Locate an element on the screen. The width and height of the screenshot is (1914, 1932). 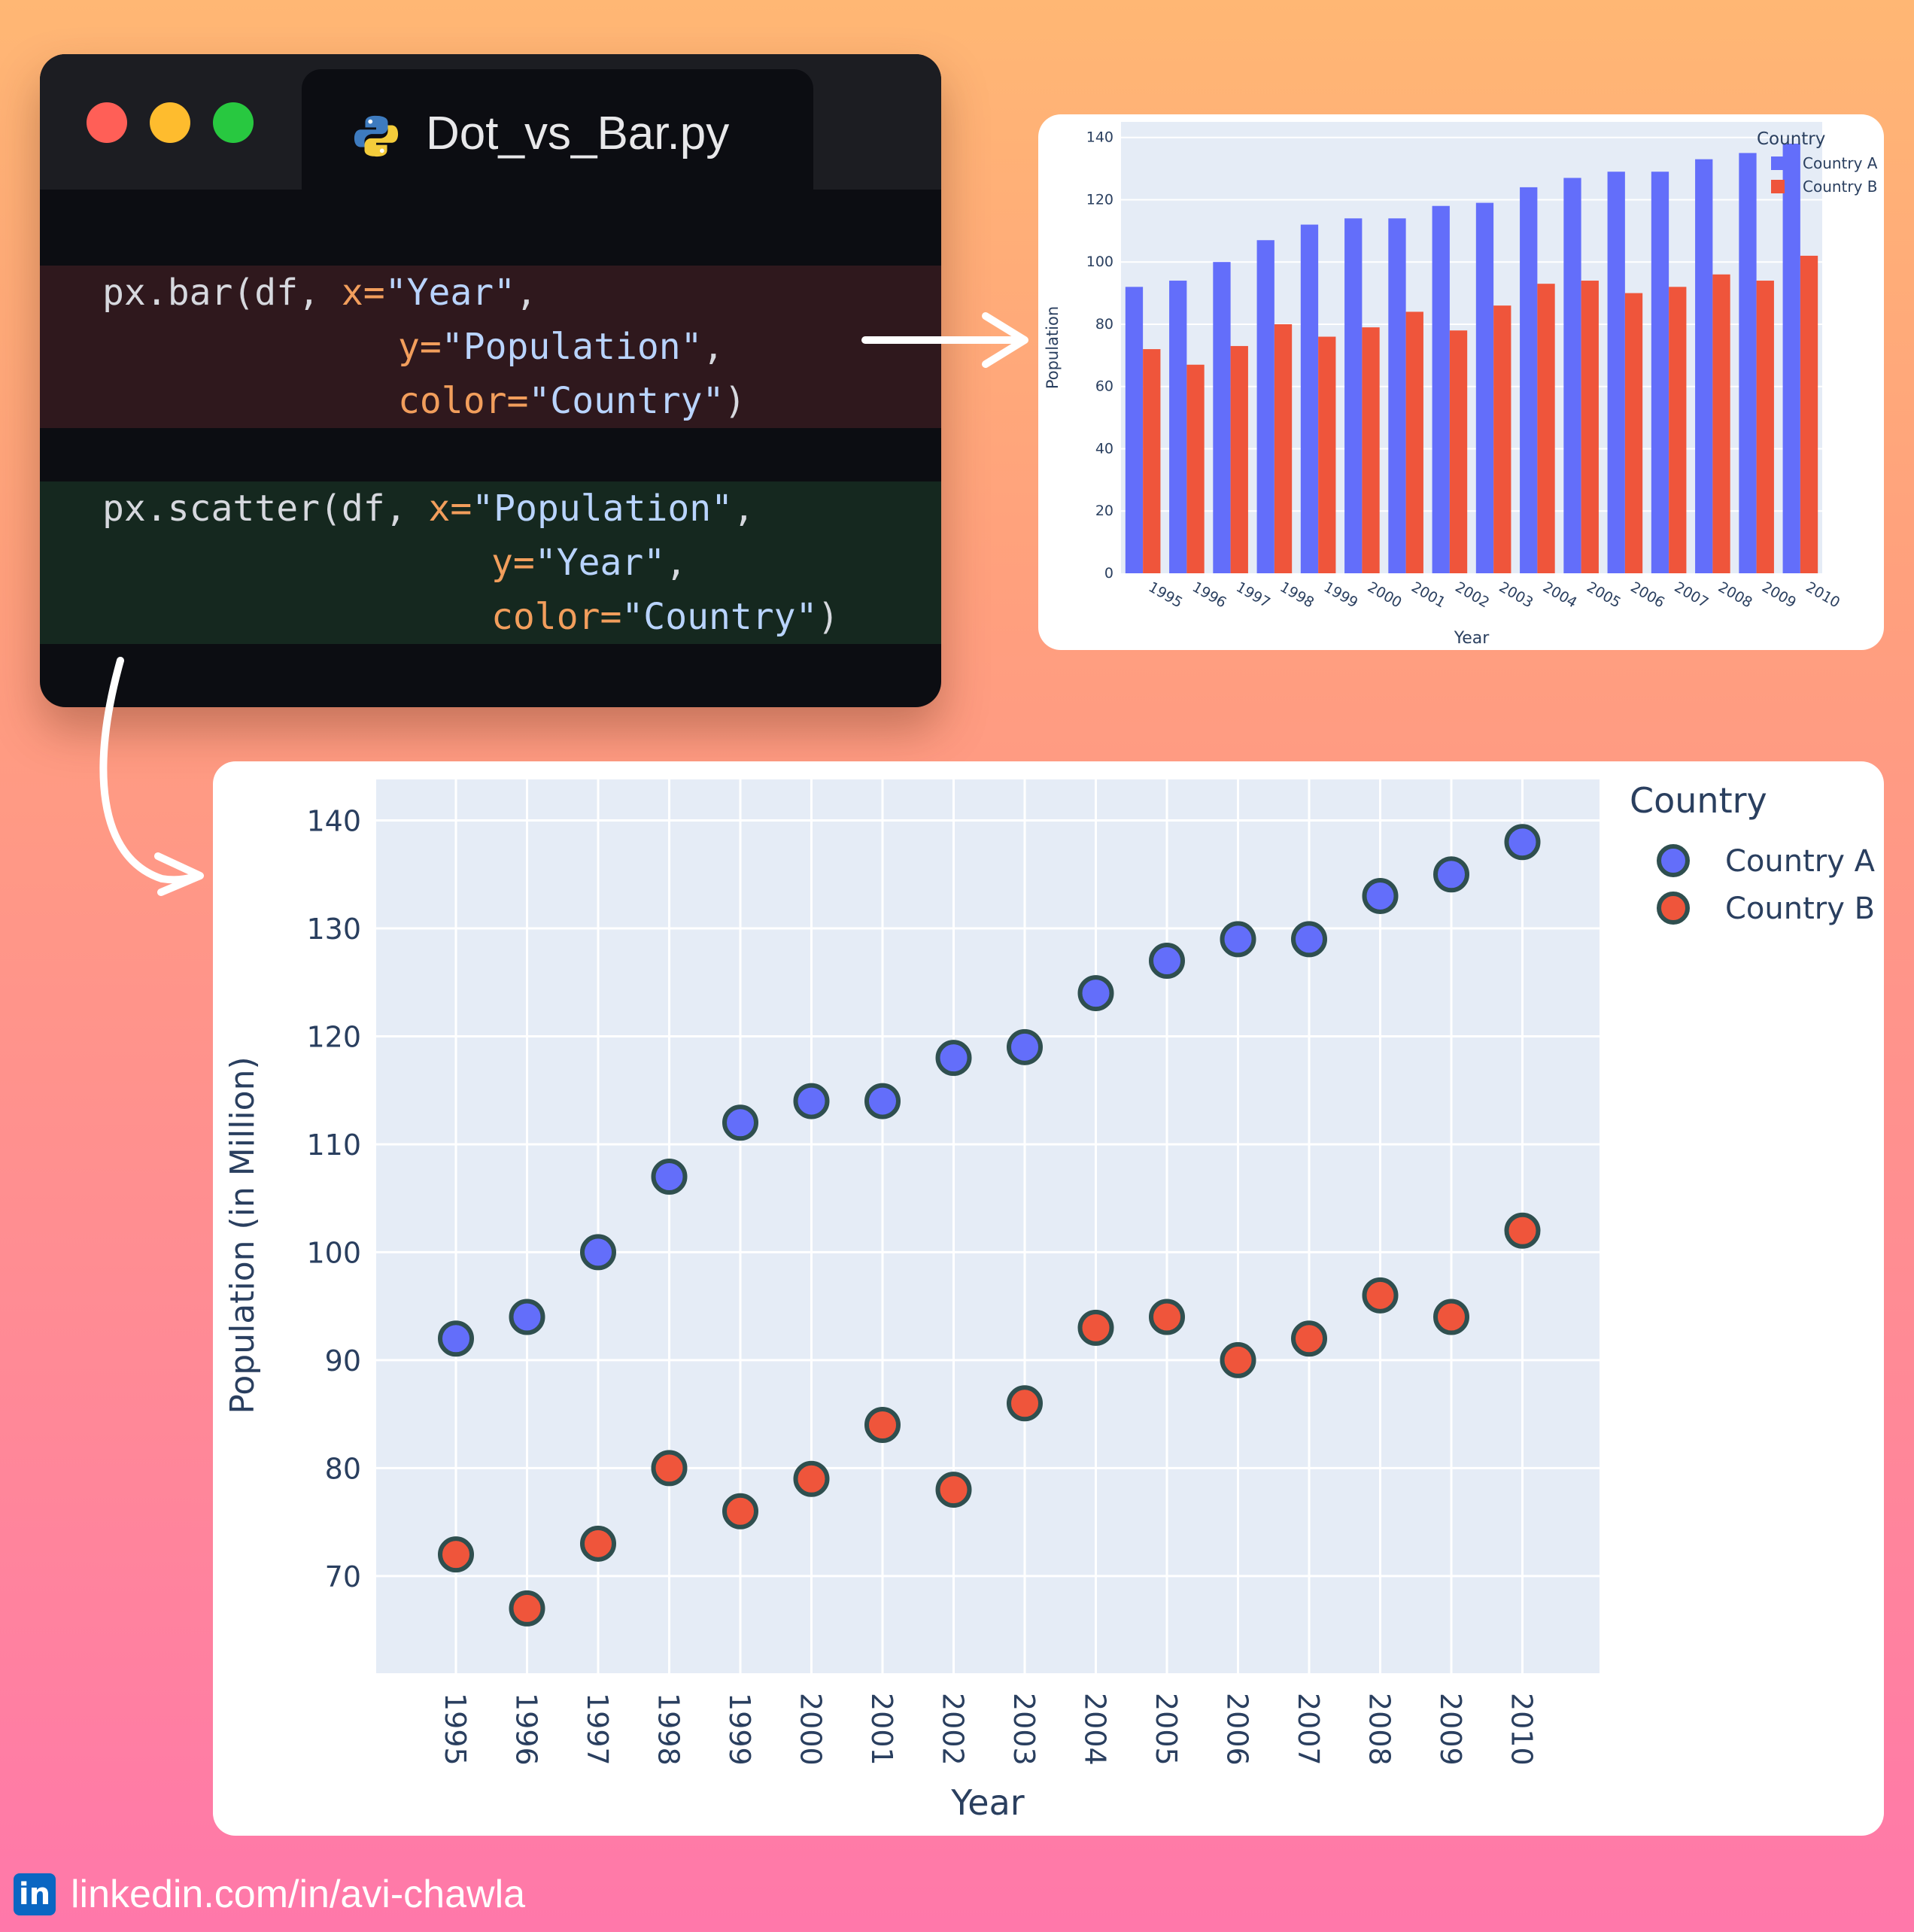
python-icon is located at coordinates (377, 136).